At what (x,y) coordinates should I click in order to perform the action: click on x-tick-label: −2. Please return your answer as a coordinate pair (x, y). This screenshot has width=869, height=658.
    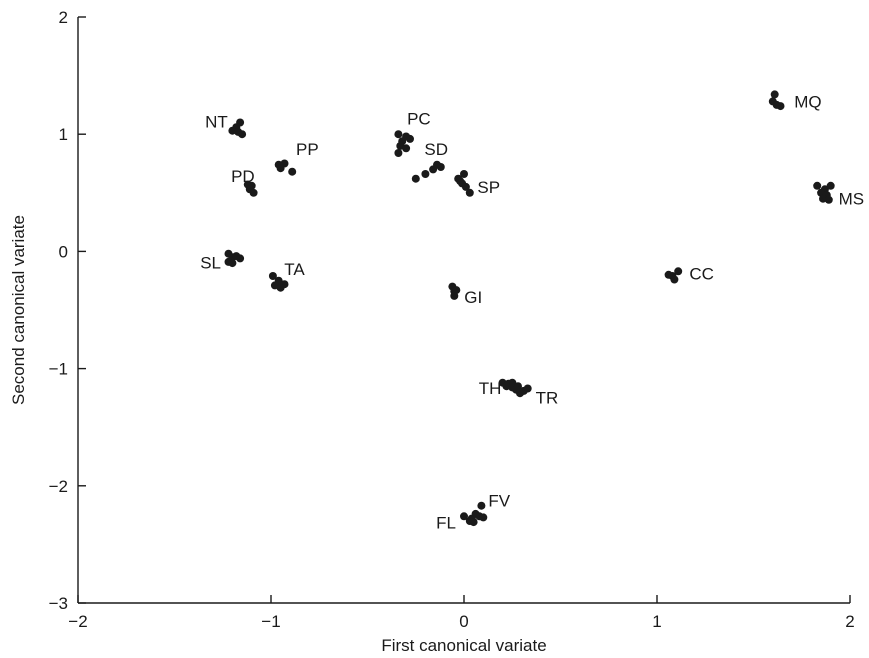
    Looking at the image, I should click on (77, 621).